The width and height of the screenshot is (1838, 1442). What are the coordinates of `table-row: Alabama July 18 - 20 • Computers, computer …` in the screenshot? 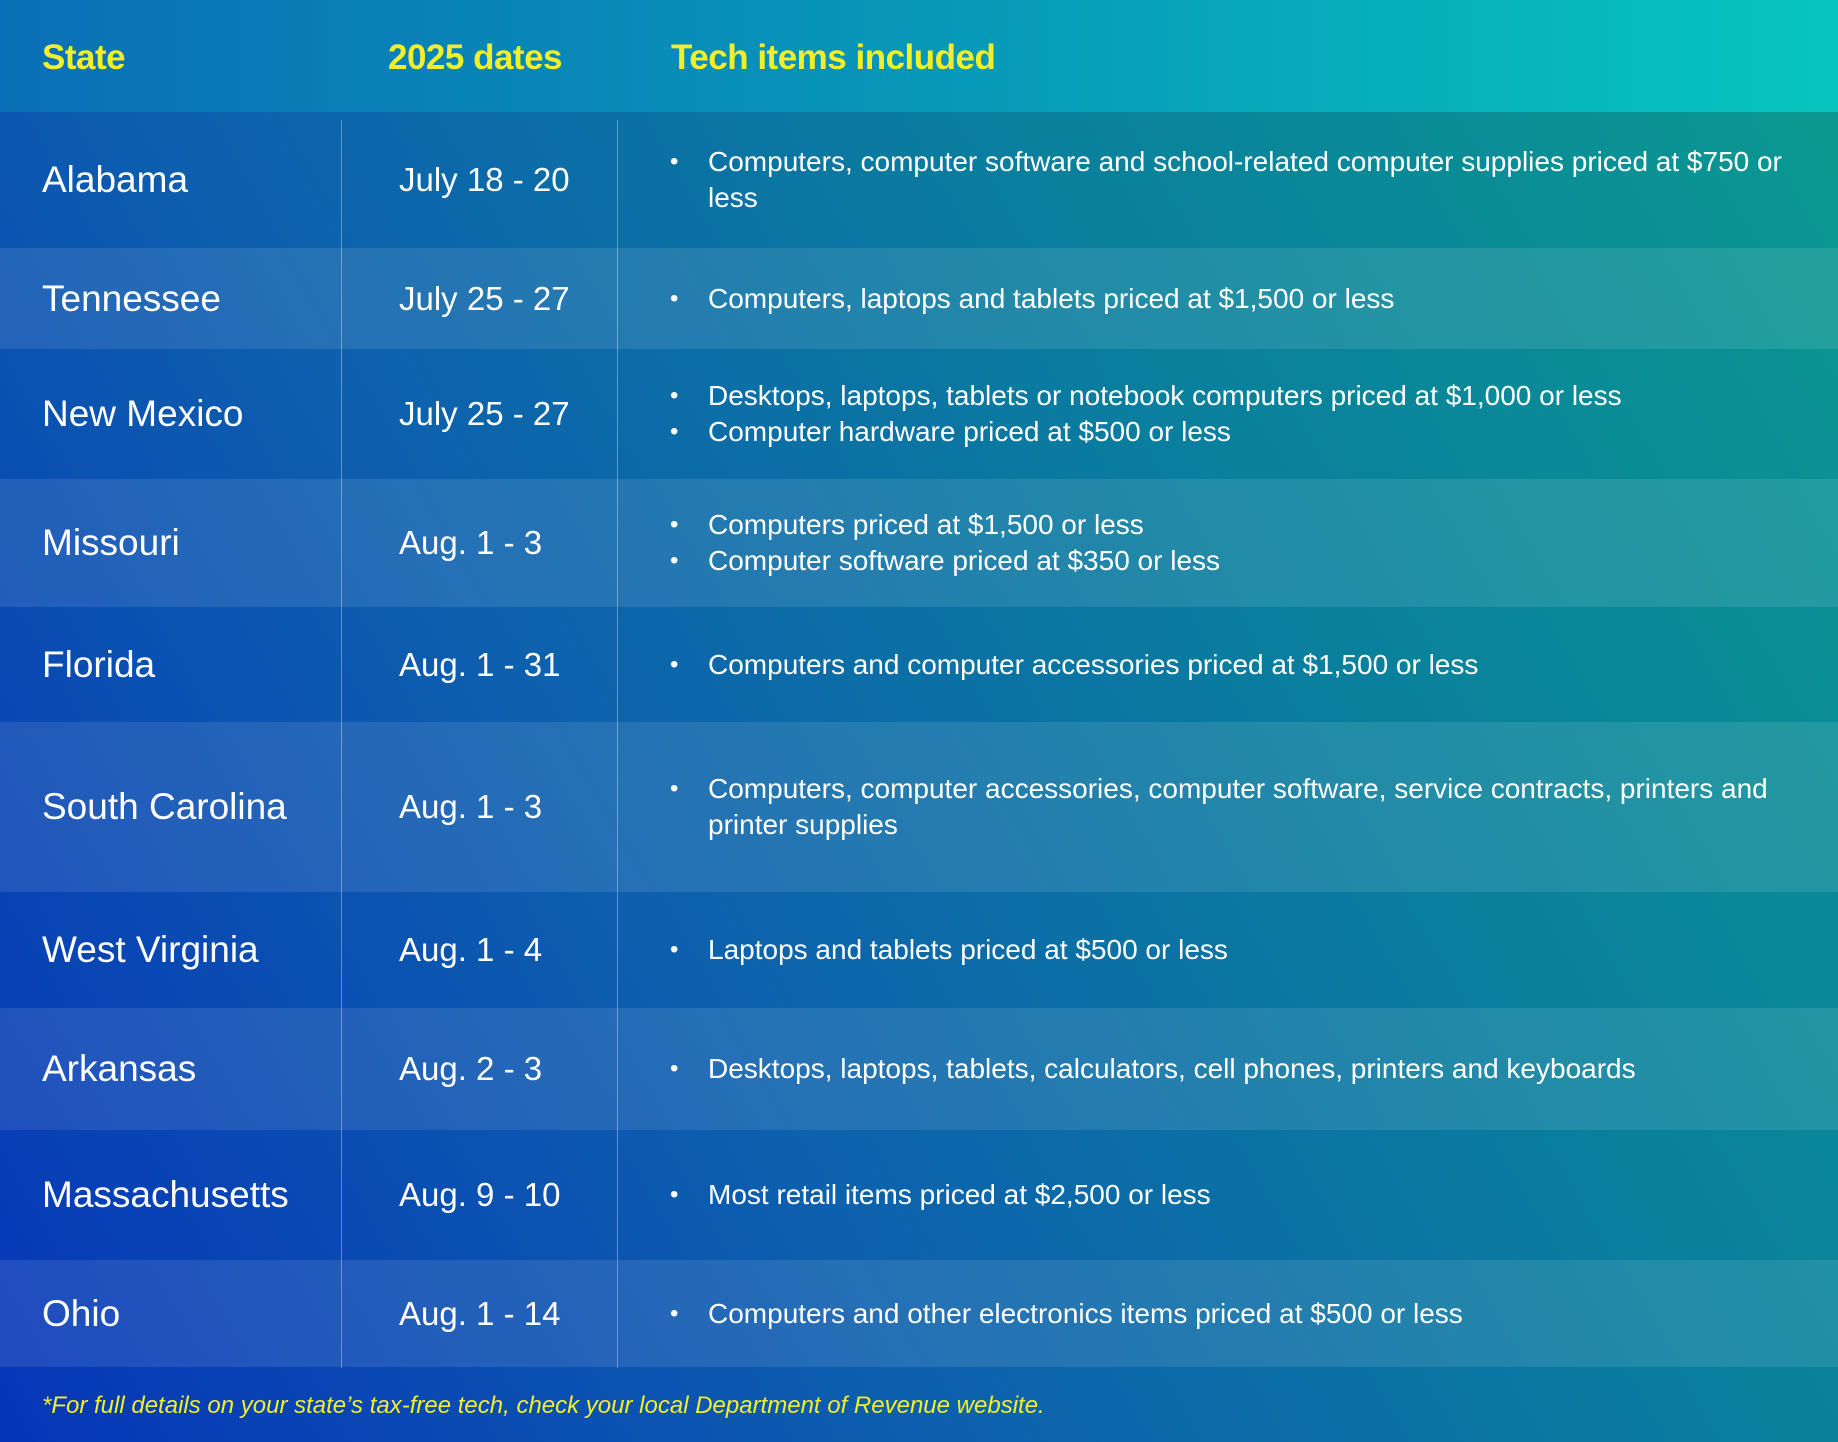 It's located at (919, 180).